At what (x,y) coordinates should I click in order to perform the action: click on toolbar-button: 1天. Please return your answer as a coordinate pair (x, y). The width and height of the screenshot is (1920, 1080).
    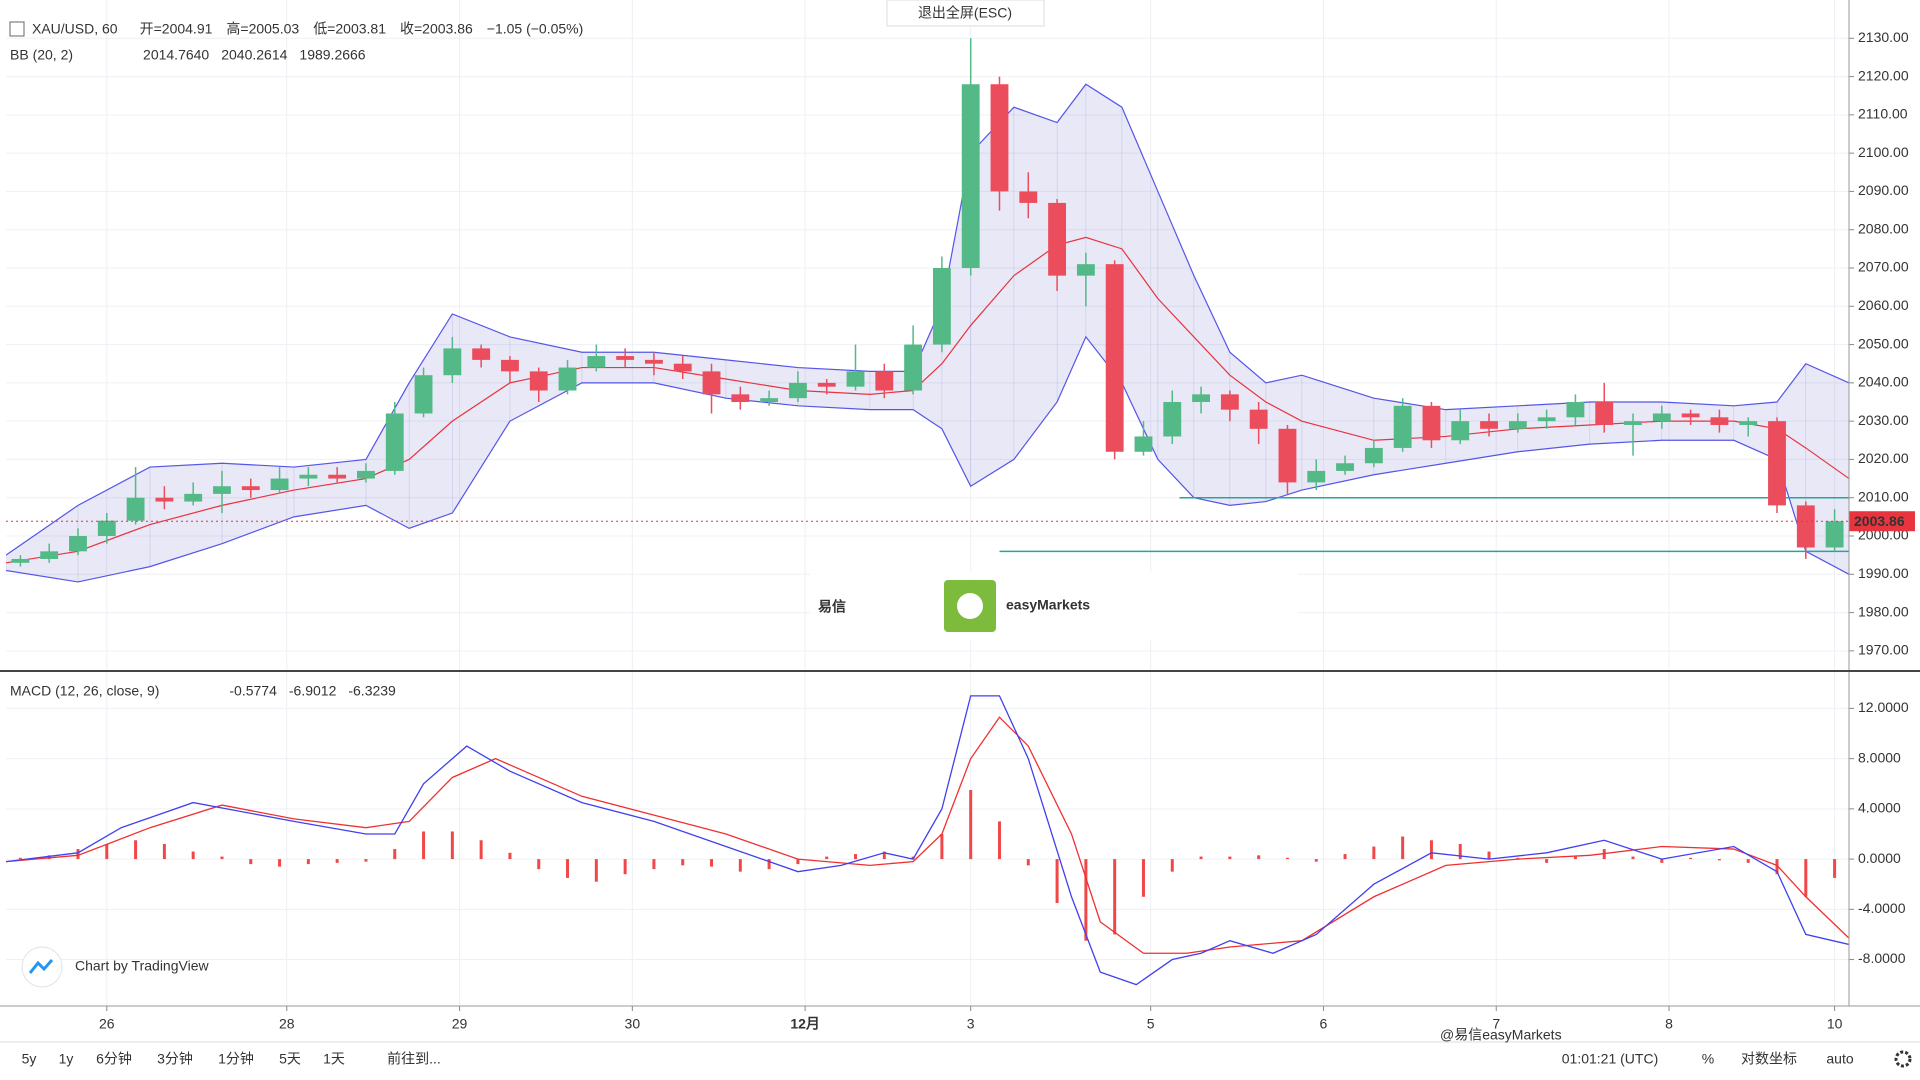
    Looking at the image, I should click on (334, 1059).